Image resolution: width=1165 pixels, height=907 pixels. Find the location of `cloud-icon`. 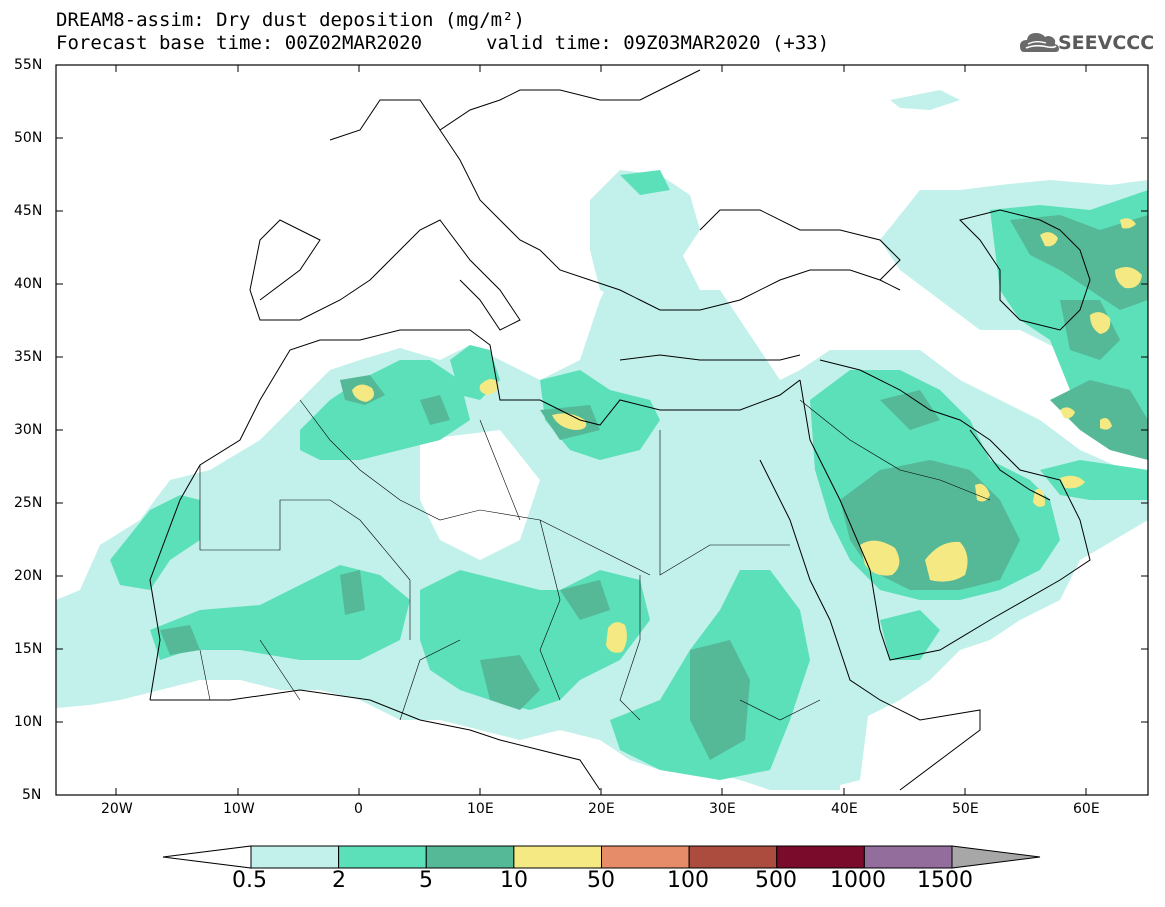

cloud-icon is located at coordinates (1039, 42).